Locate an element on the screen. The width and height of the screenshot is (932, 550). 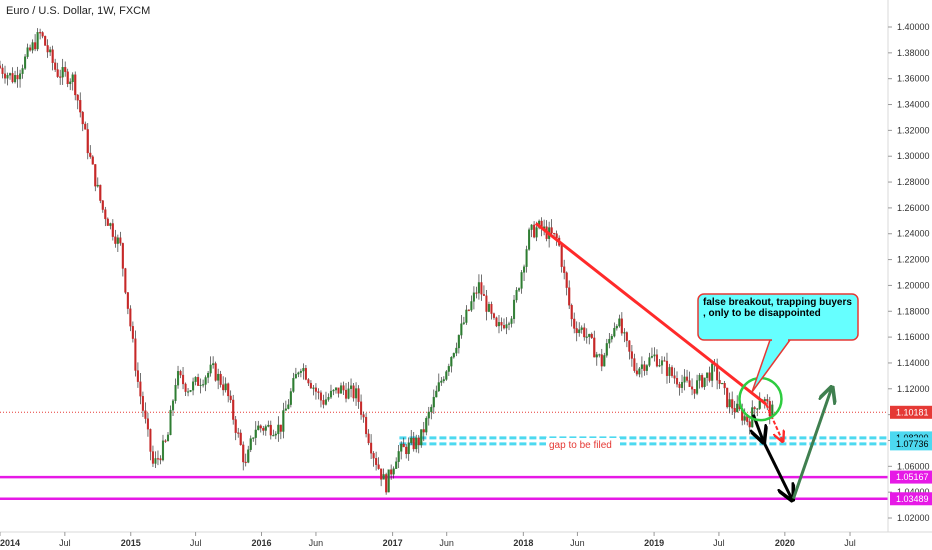
projection-arrow is located at coordinates (776, 468).